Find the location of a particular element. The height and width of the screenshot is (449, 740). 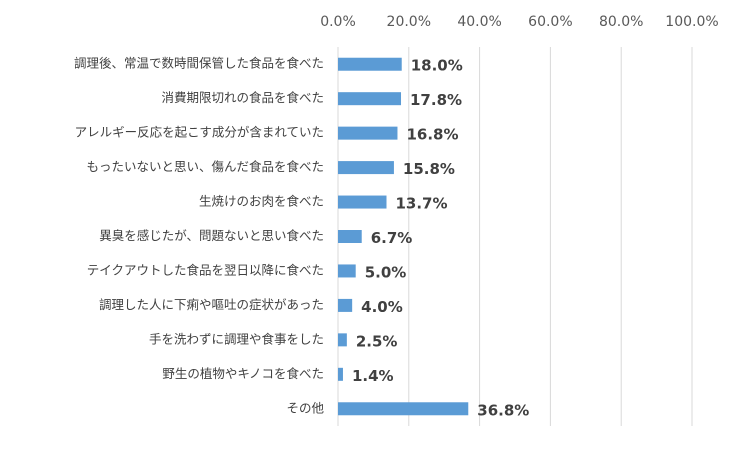

value-label: 4.0% is located at coordinates (382, 307).